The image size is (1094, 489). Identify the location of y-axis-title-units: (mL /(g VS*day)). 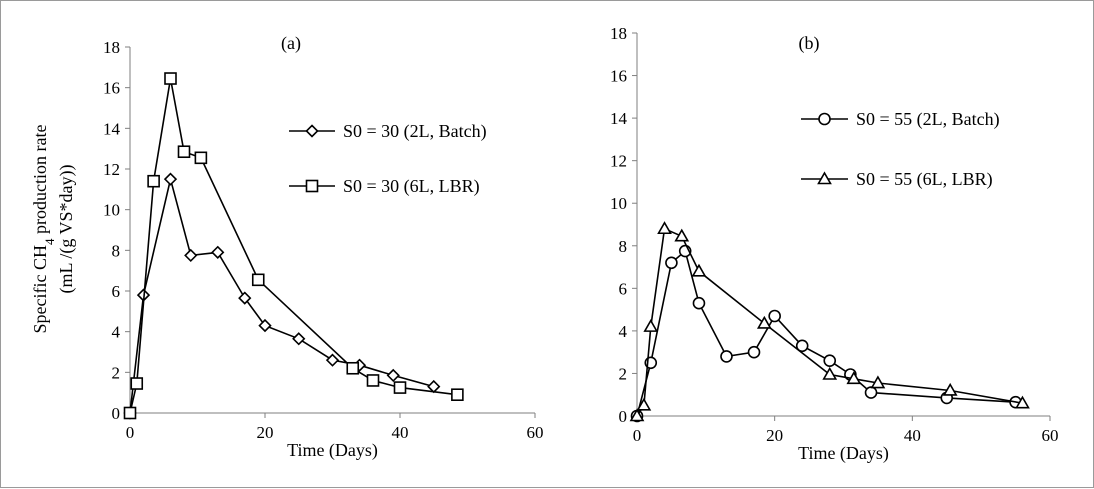
(66, 229).